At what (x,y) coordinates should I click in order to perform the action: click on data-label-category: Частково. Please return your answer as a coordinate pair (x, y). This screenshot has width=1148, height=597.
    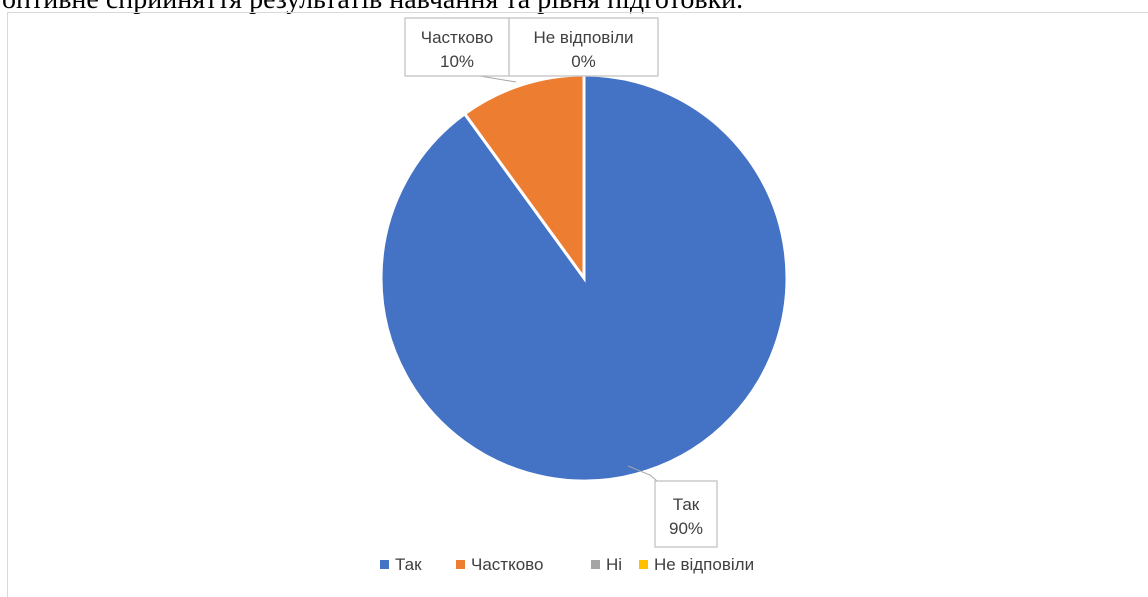
    Looking at the image, I should click on (457, 37).